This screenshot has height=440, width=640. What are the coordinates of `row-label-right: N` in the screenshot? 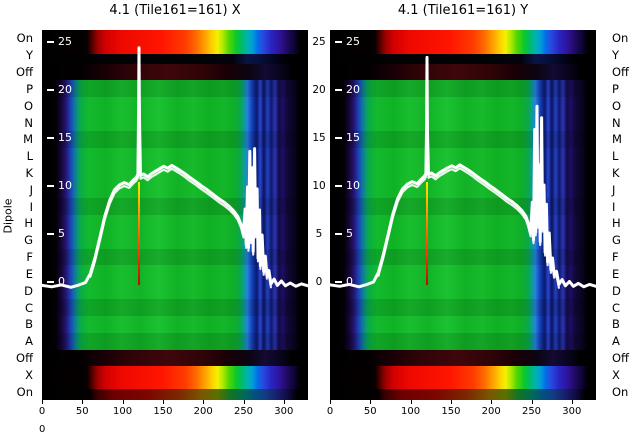 It's located at (616, 122).